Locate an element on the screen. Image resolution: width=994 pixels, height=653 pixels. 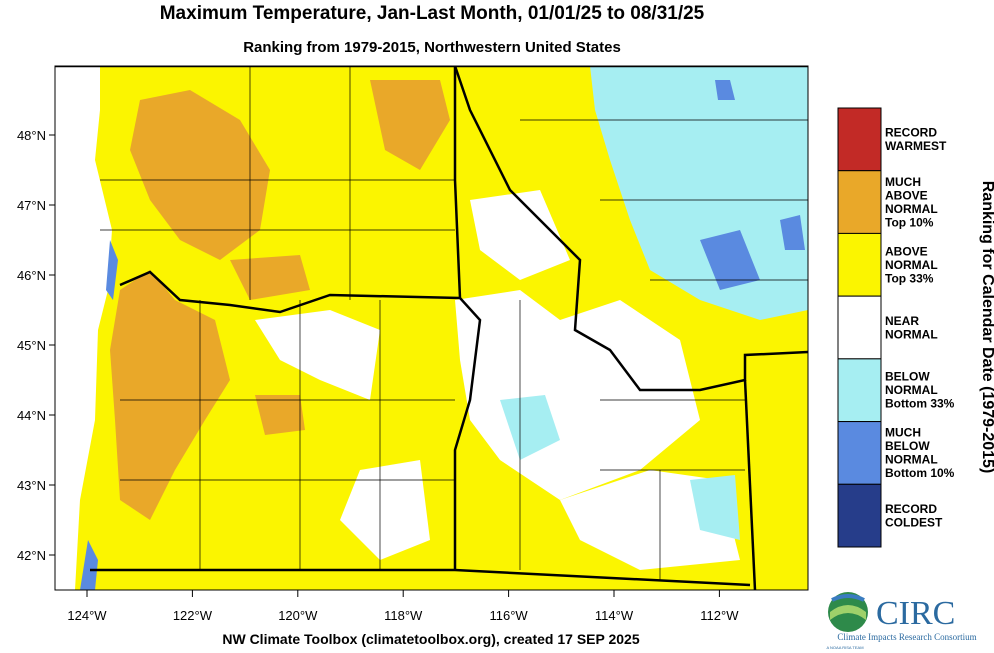
lon-tick-label: 124°W is located at coordinates (87, 615).